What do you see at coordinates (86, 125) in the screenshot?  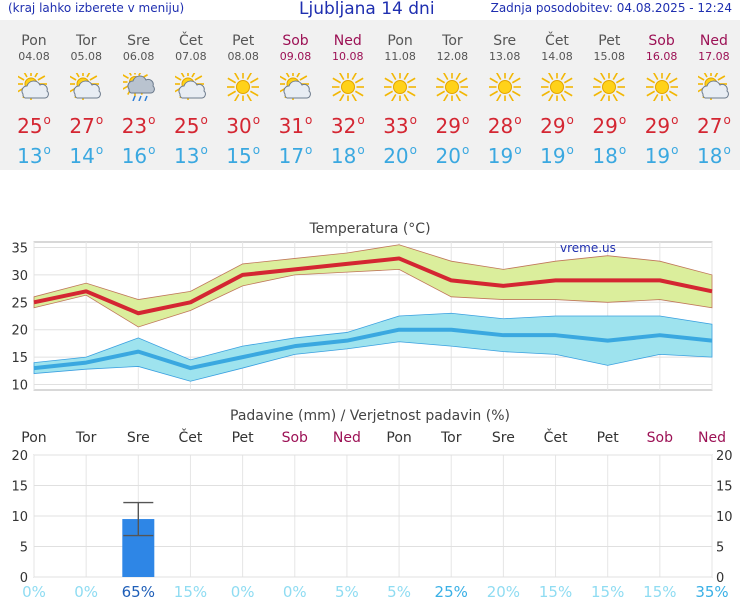 I see `max-temp: 27o` at bounding box center [86, 125].